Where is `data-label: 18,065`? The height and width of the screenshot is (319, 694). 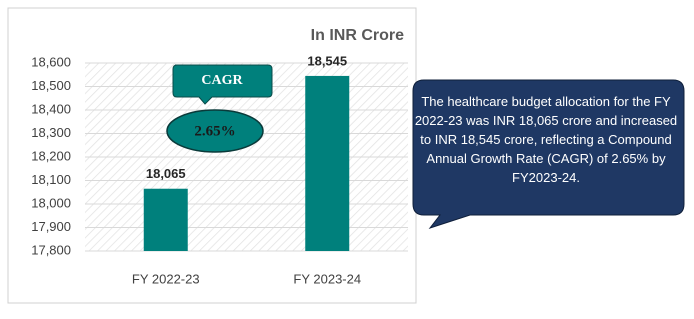
data-label: 18,065 is located at coordinates (166, 173).